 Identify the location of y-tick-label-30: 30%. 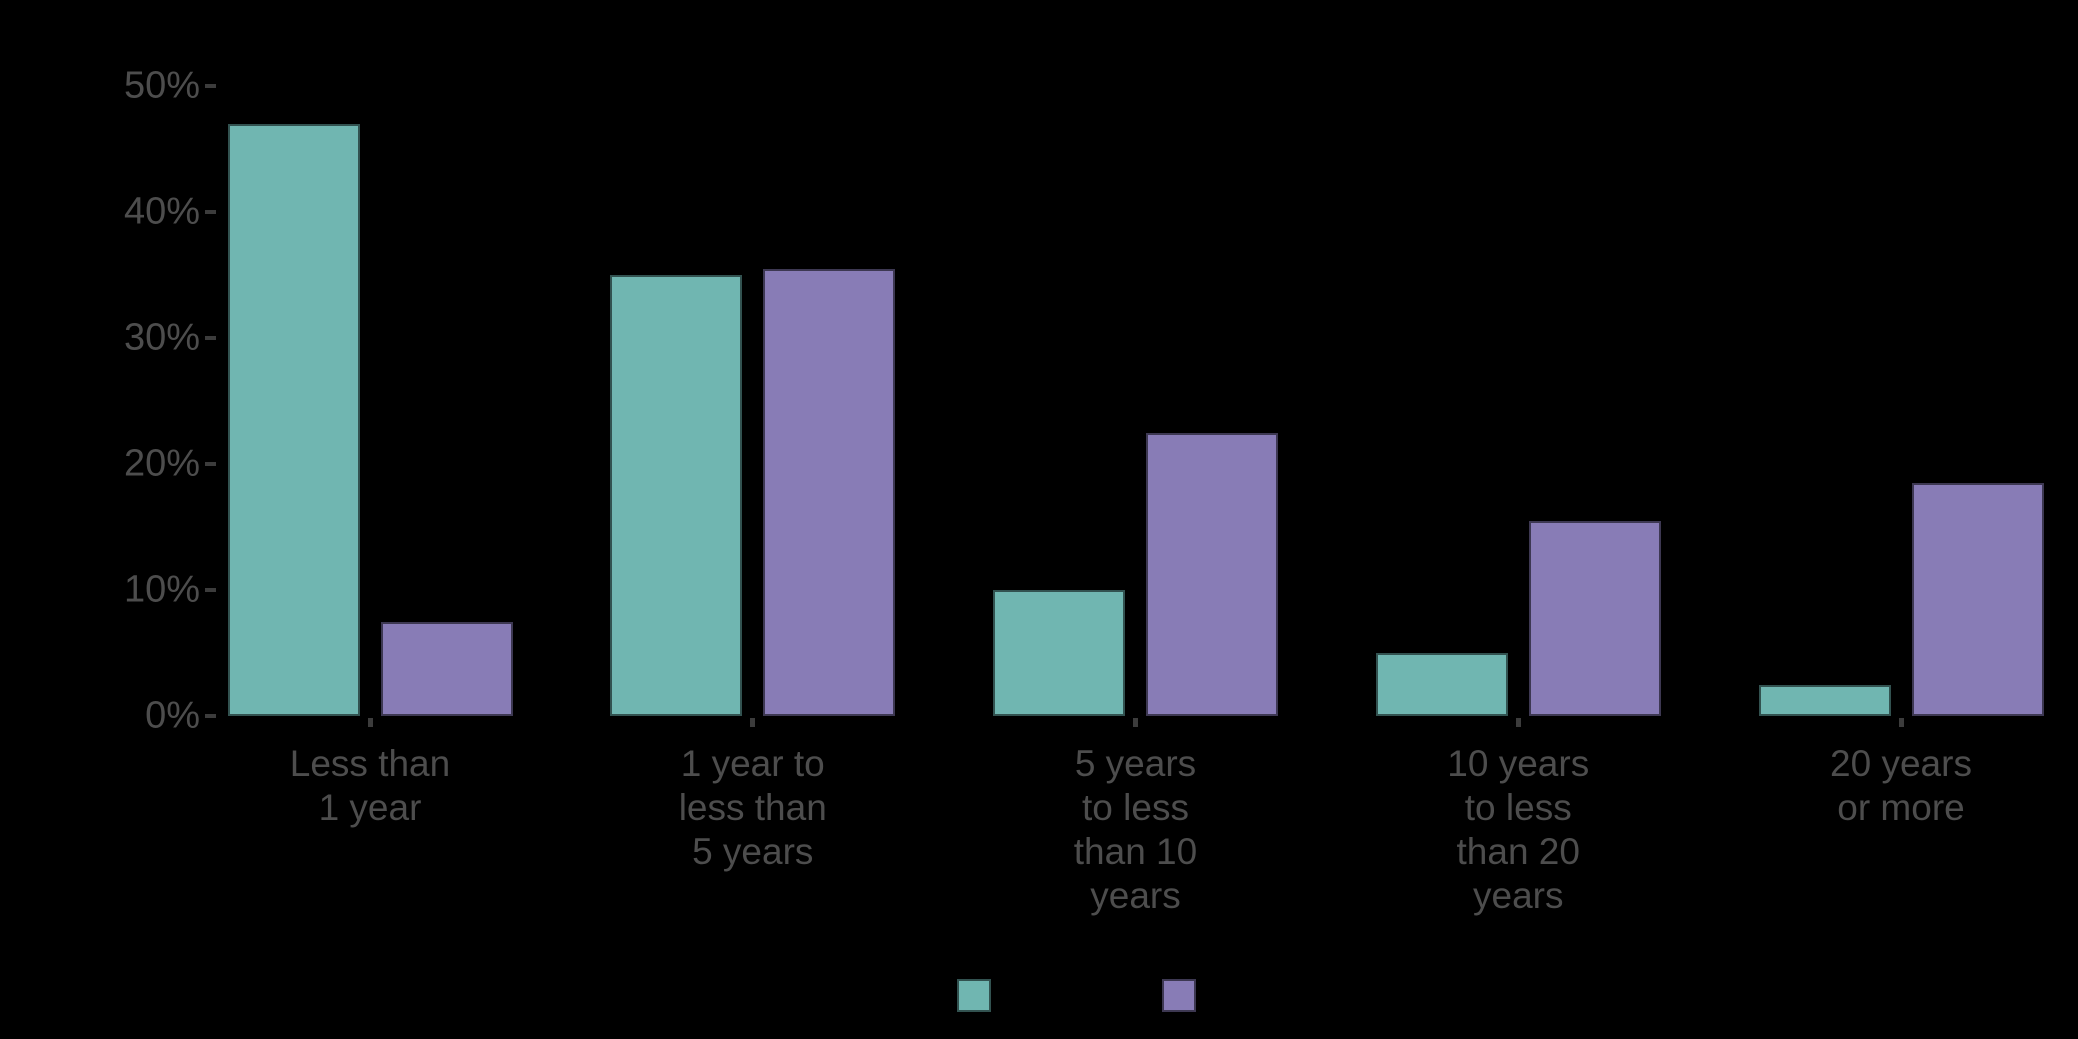
(161, 337).